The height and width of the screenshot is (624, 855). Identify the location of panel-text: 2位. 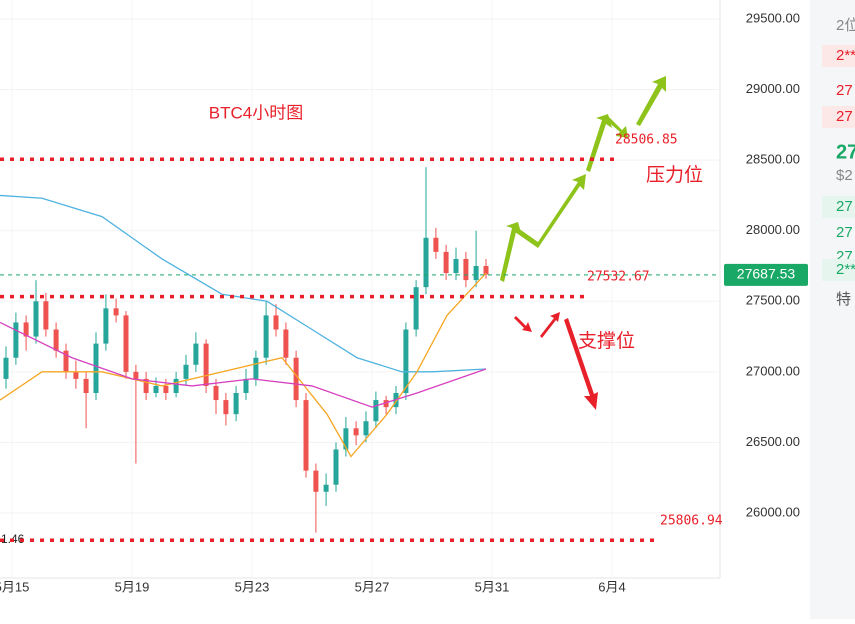
(845, 25).